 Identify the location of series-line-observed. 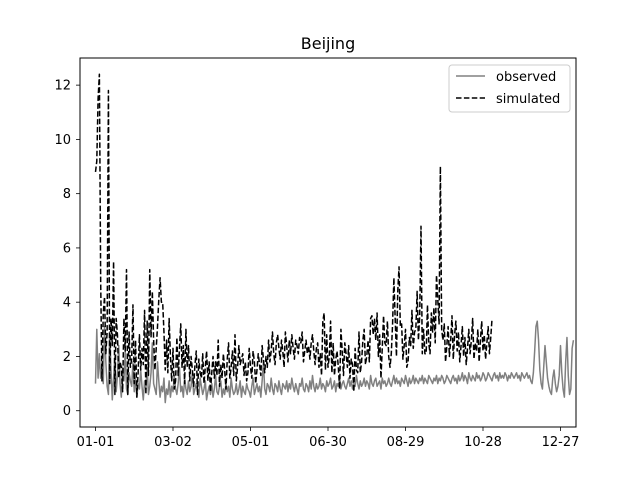
(334, 362).